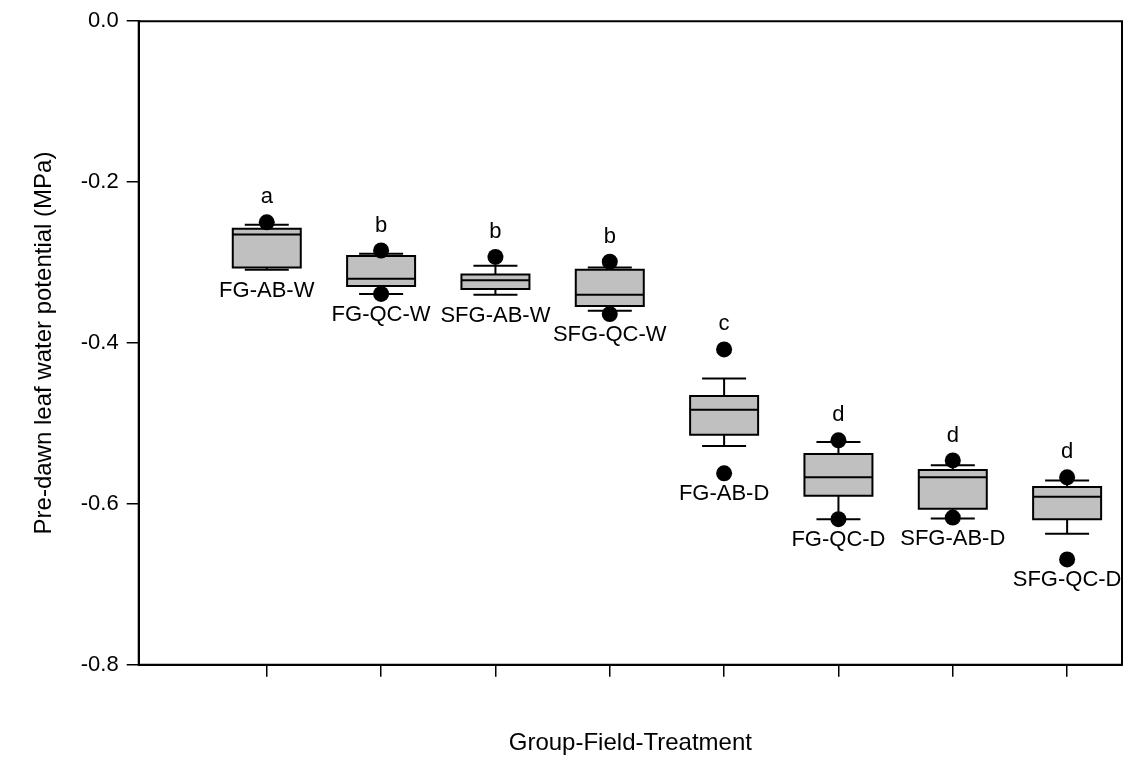  I want to click on x-tick-label: SFG-AB-D, so click(953, 538).